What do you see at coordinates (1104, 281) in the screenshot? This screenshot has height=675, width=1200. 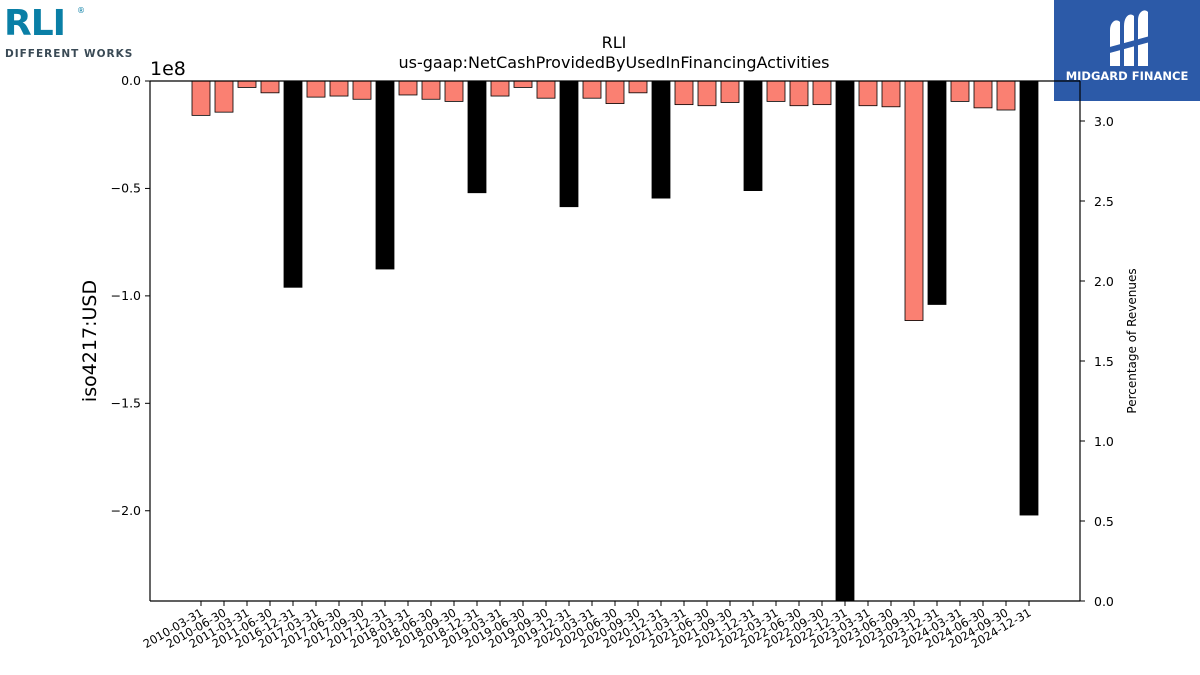 I see `y2-tick-label: 2.0` at bounding box center [1104, 281].